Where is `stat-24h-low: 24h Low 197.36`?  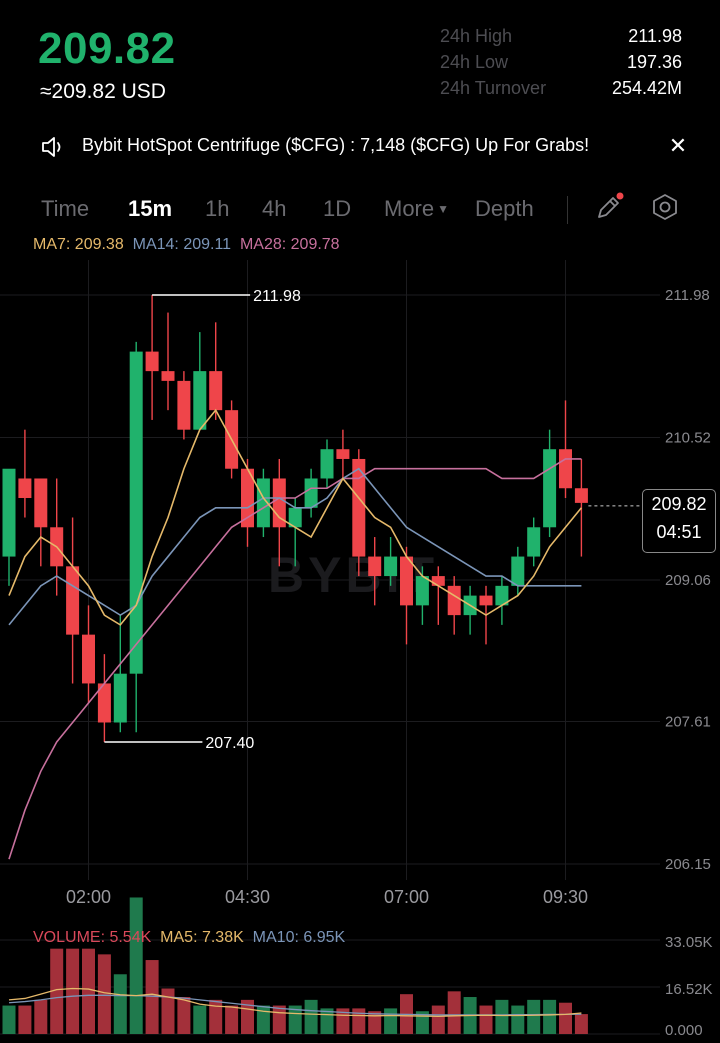 stat-24h-low: 24h Low 197.36 is located at coordinates (561, 62).